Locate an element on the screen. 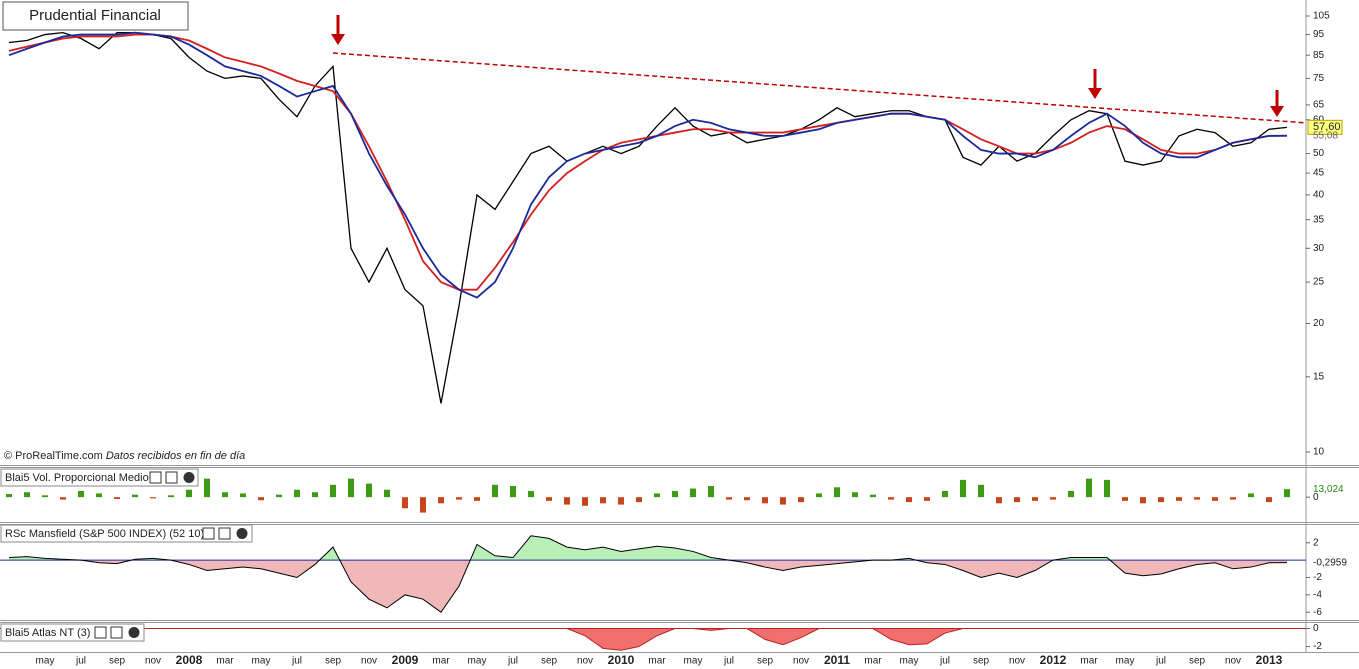  x-tick-label: 2011 is located at coordinates (837, 660).